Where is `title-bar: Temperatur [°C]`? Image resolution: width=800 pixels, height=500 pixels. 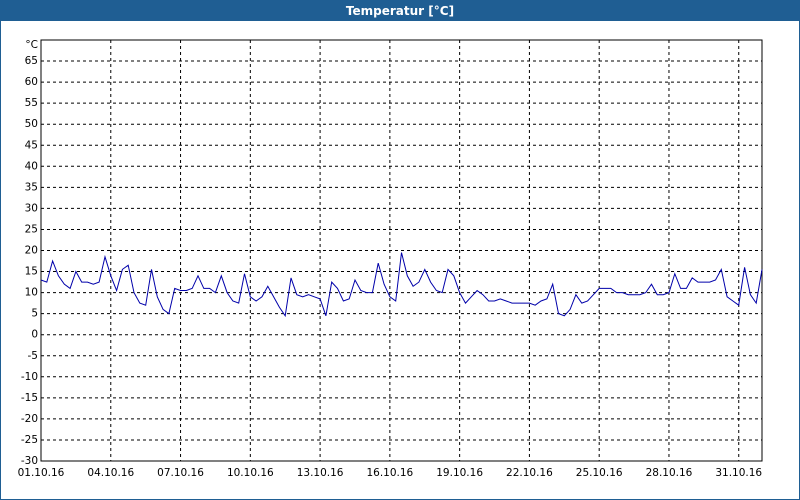 title-bar: Temperatur [°C] is located at coordinates (400, 11).